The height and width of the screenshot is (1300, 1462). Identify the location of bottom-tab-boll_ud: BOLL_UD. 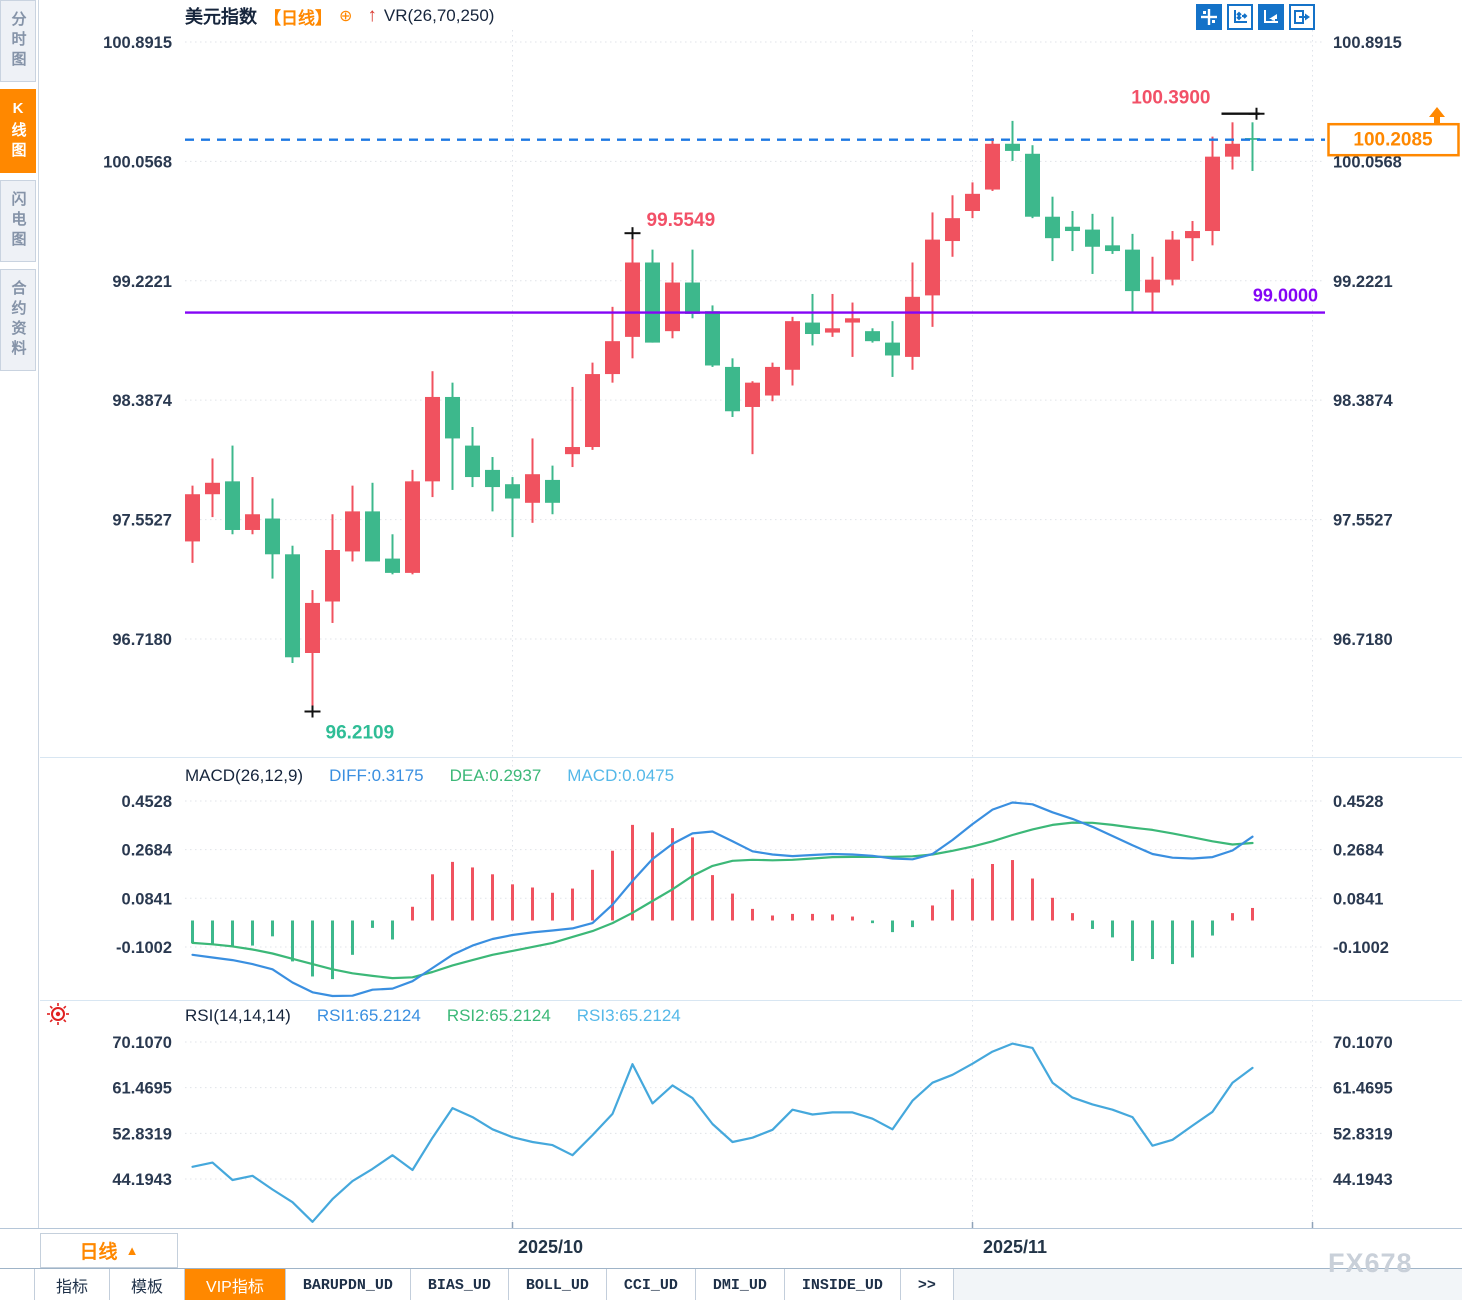
(558, 1284).